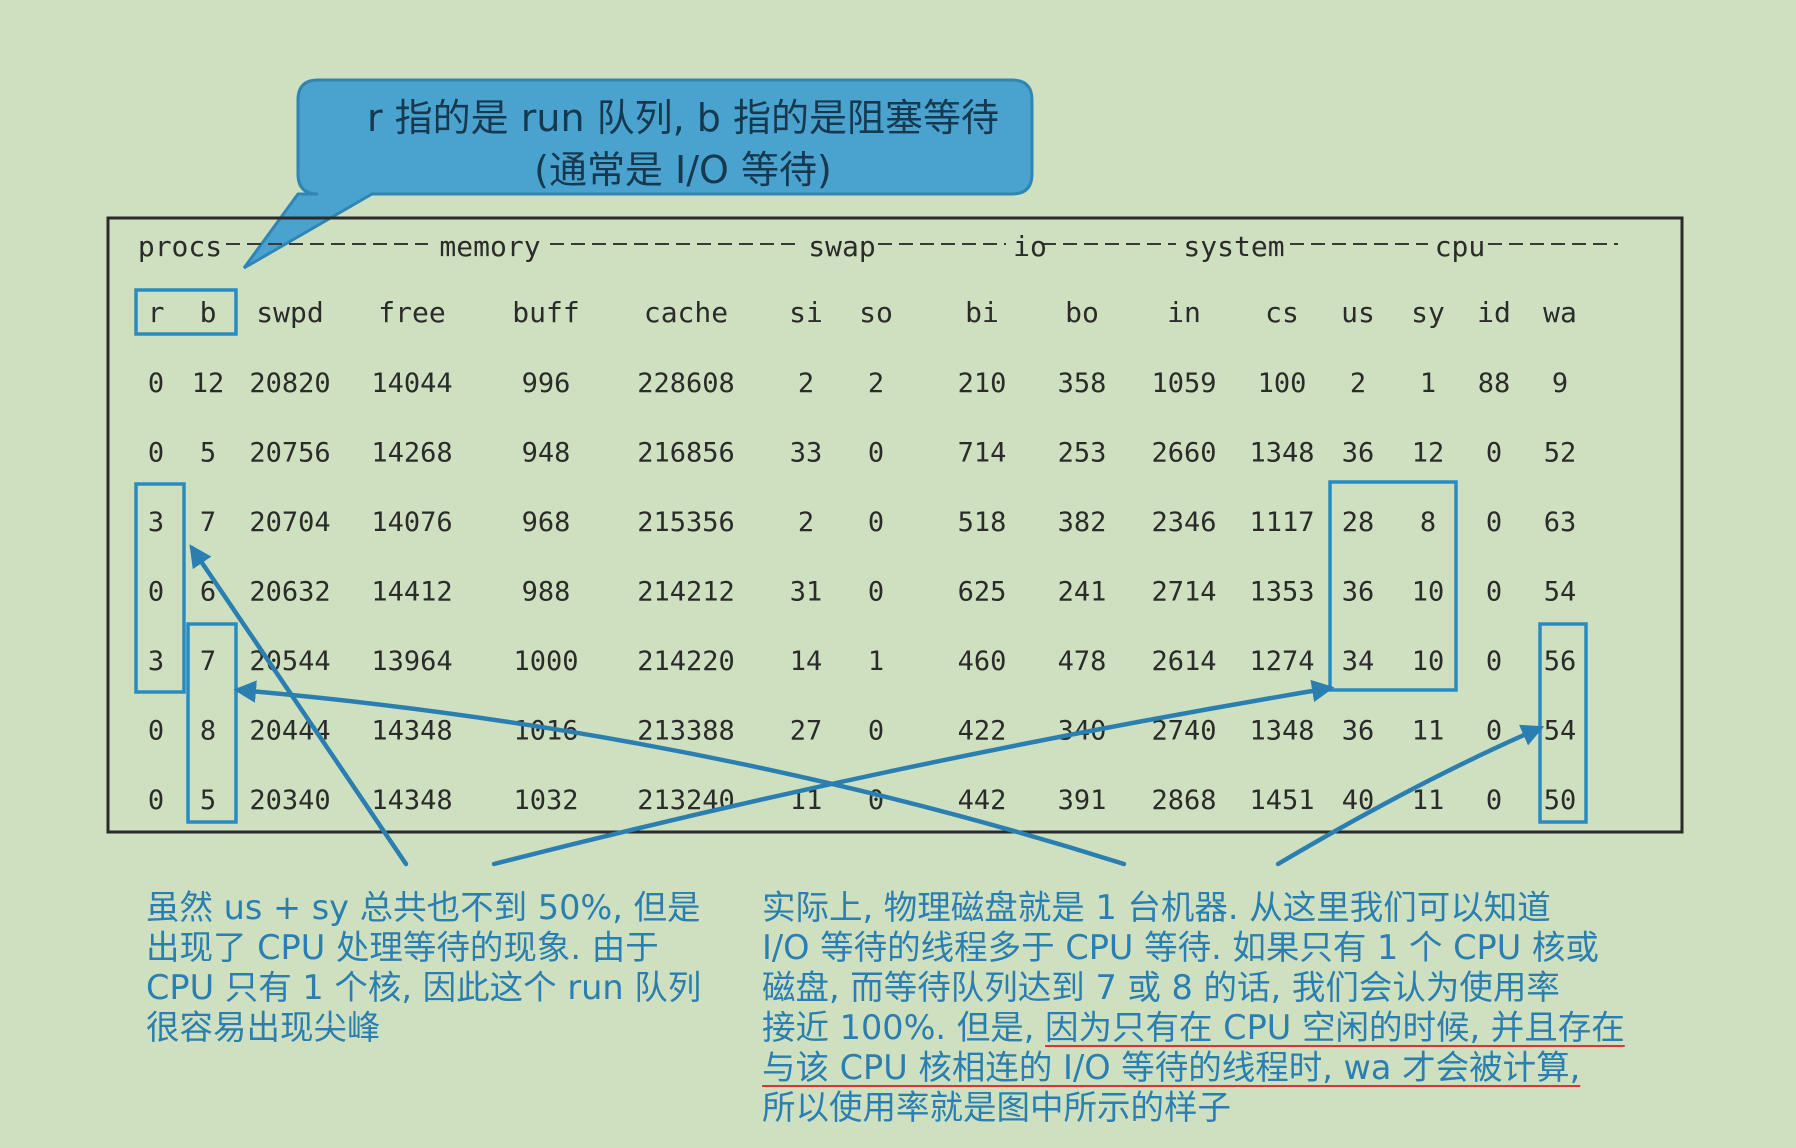 This screenshot has width=1796, height=1148. What do you see at coordinates (686, 312) in the screenshot?
I see `column-header-cache: cache` at bounding box center [686, 312].